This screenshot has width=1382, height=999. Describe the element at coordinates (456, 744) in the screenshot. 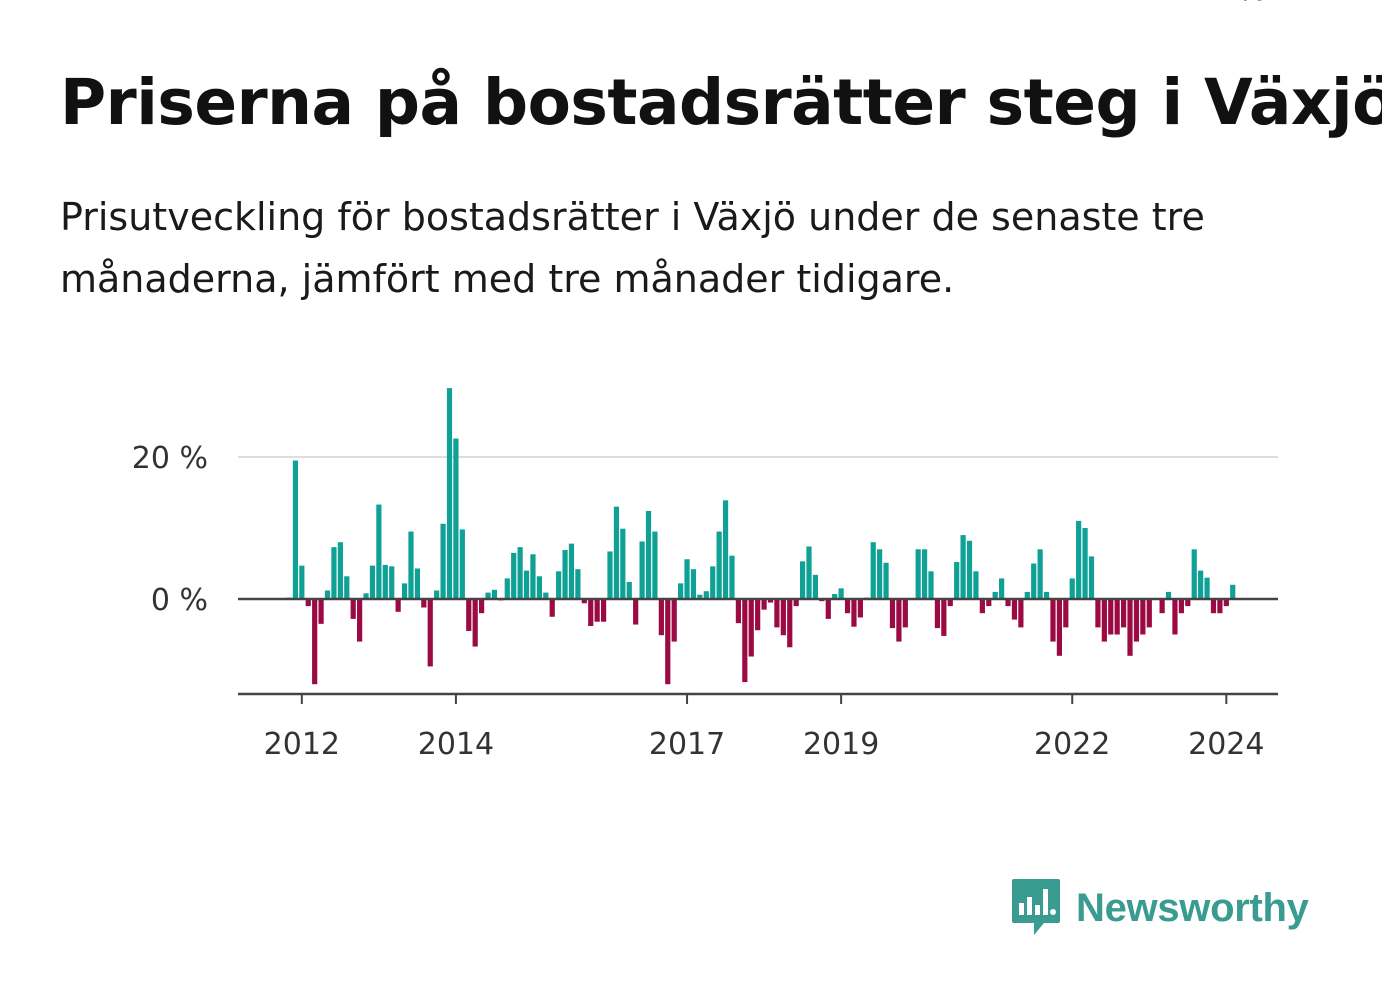

I see `x-tick-label: 2014` at that location.